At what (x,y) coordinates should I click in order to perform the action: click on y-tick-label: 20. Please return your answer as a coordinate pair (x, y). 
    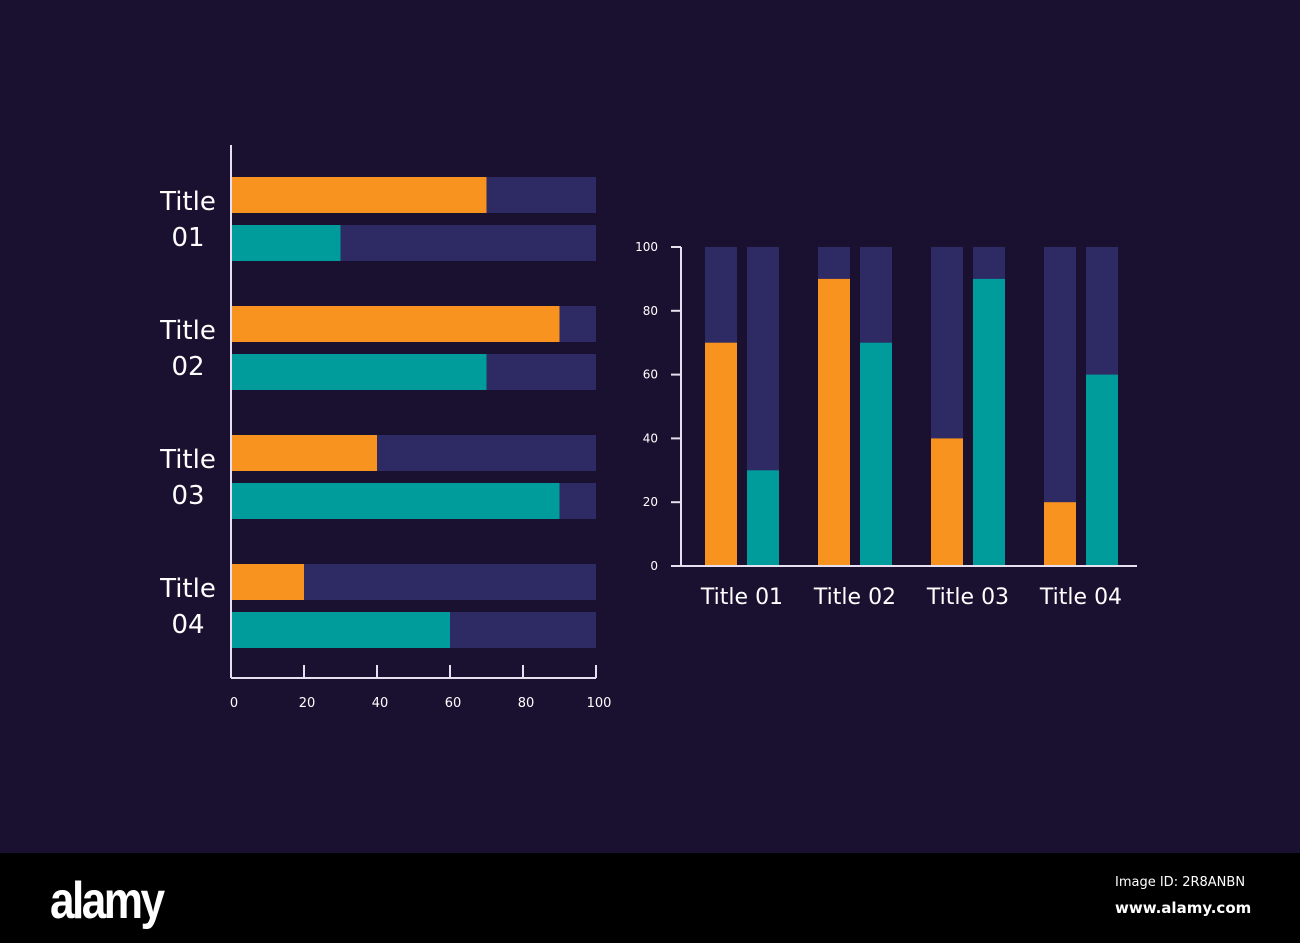
    Looking at the image, I should click on (650, 502).